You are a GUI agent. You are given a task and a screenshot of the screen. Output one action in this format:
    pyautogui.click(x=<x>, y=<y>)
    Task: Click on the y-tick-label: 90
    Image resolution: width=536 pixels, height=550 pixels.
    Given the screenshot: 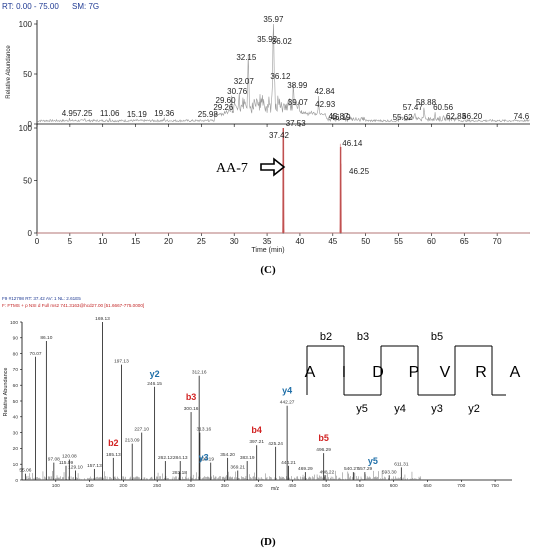 What is the action you would take?
    pyautogui.click(x=16, y=339)
    